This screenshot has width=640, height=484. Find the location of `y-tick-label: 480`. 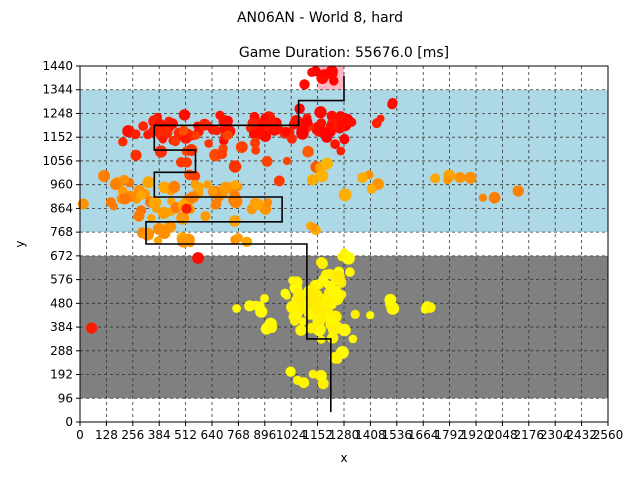

y-tick-label: 480 is located at coordinates (61, 303).